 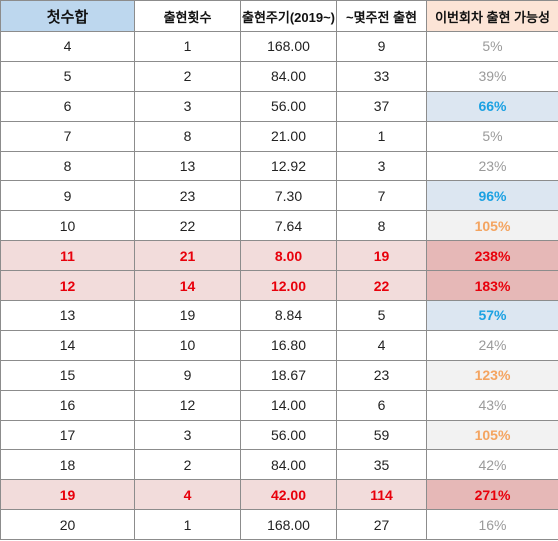 What do you see at coordinates (187, 345) in the screenshot?
I see `count-cell: 10` at bounding box center [187, 345].